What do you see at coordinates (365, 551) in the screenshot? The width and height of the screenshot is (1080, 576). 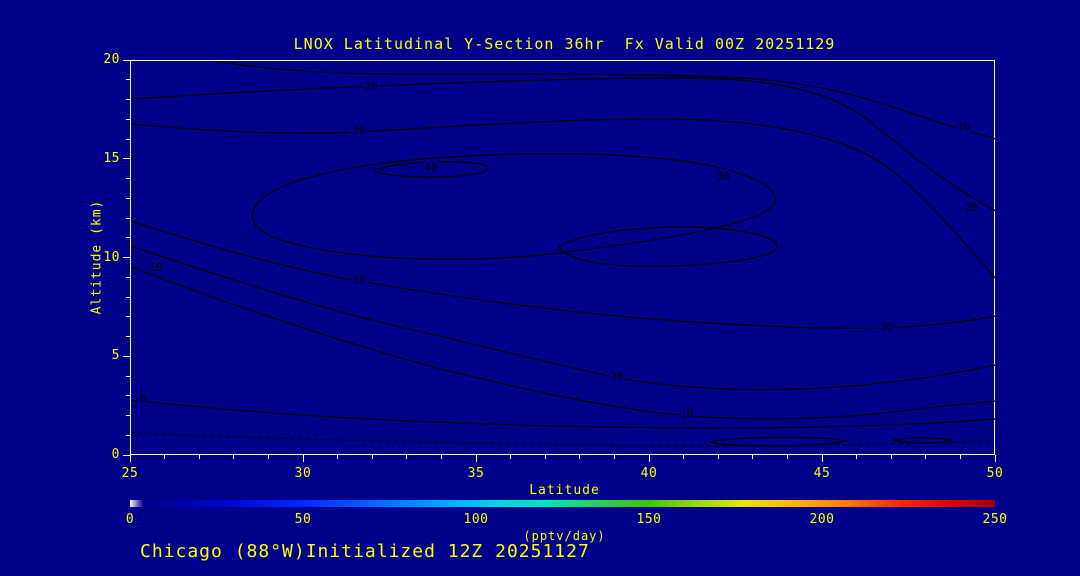 I see `footer-caption: Chicago (88°W)Initialized 12Z 20251127` at bounding box center [365, 551].